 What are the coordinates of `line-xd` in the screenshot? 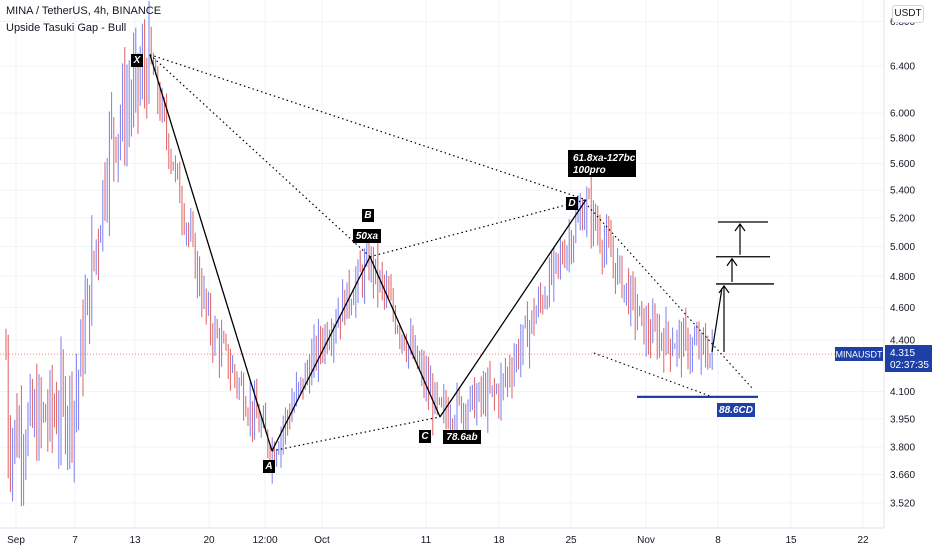 It's located at (368, 127).